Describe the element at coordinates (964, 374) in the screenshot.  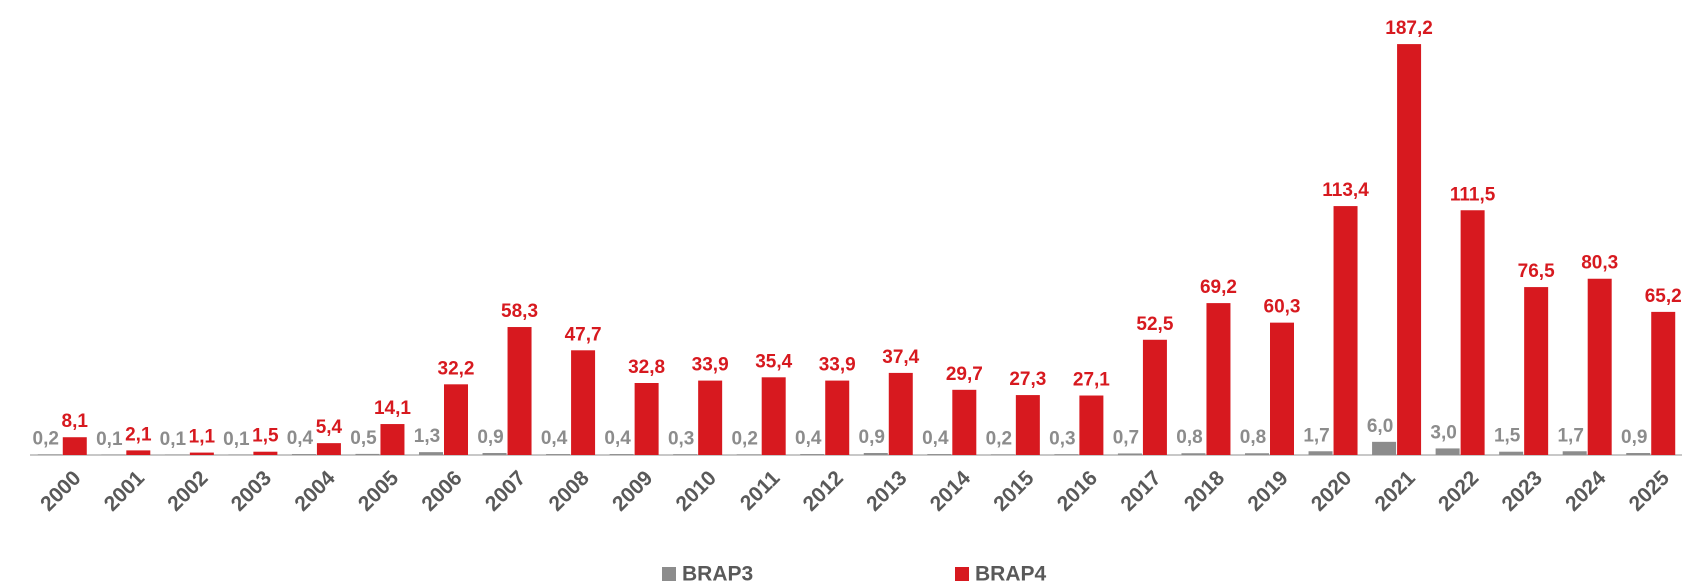
I see `data-label: 29,7` at that location.